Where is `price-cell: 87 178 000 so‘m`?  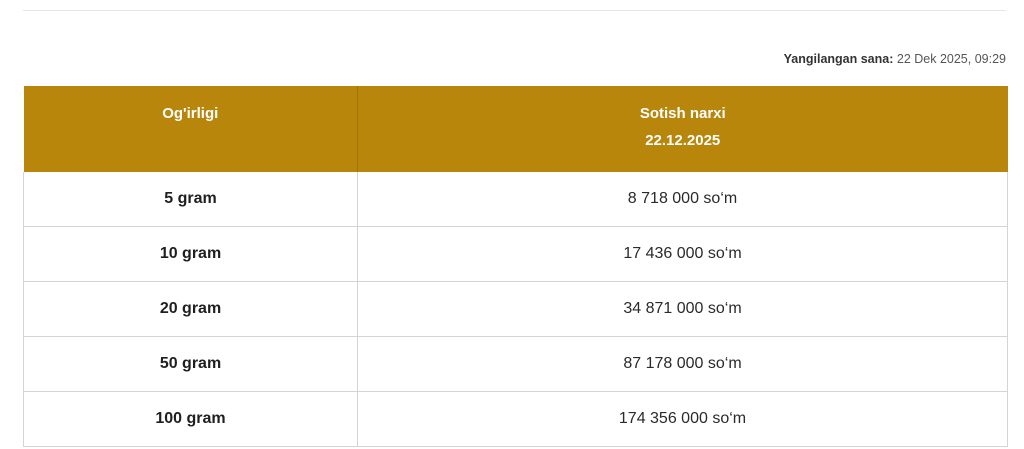
price-cell: 87 178 000 so‘m is located at coordinates (682, 364).